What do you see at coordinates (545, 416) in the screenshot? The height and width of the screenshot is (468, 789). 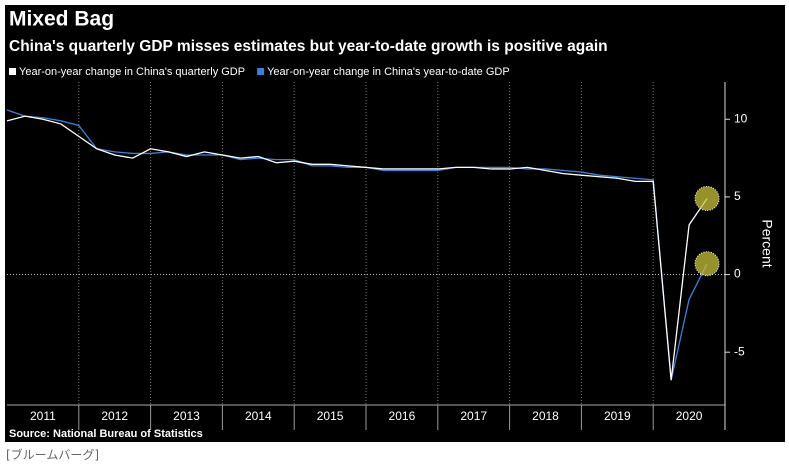 I see `x-tick-label: 2018` at bounding box center [545, 416].